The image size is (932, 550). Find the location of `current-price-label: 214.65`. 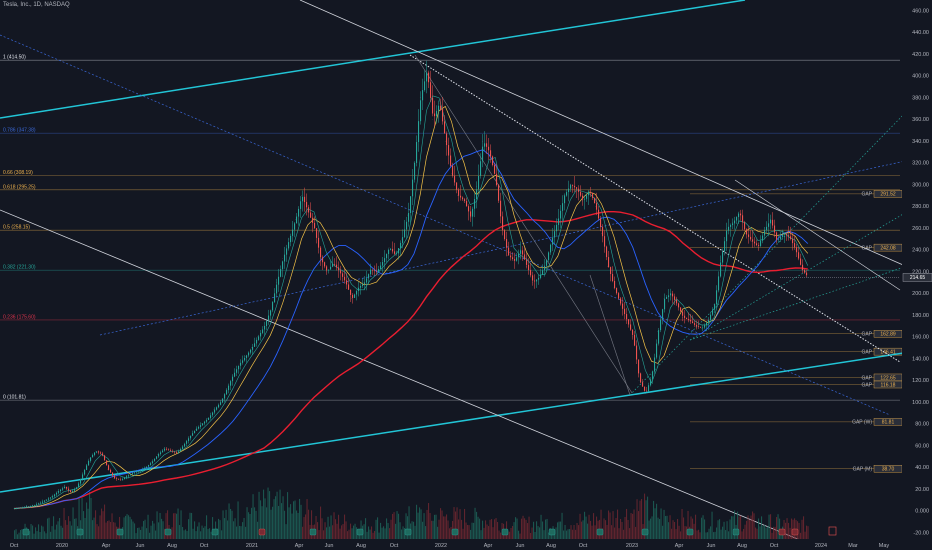

current-price-label: 214.65 is located at coordinates (918, 278).